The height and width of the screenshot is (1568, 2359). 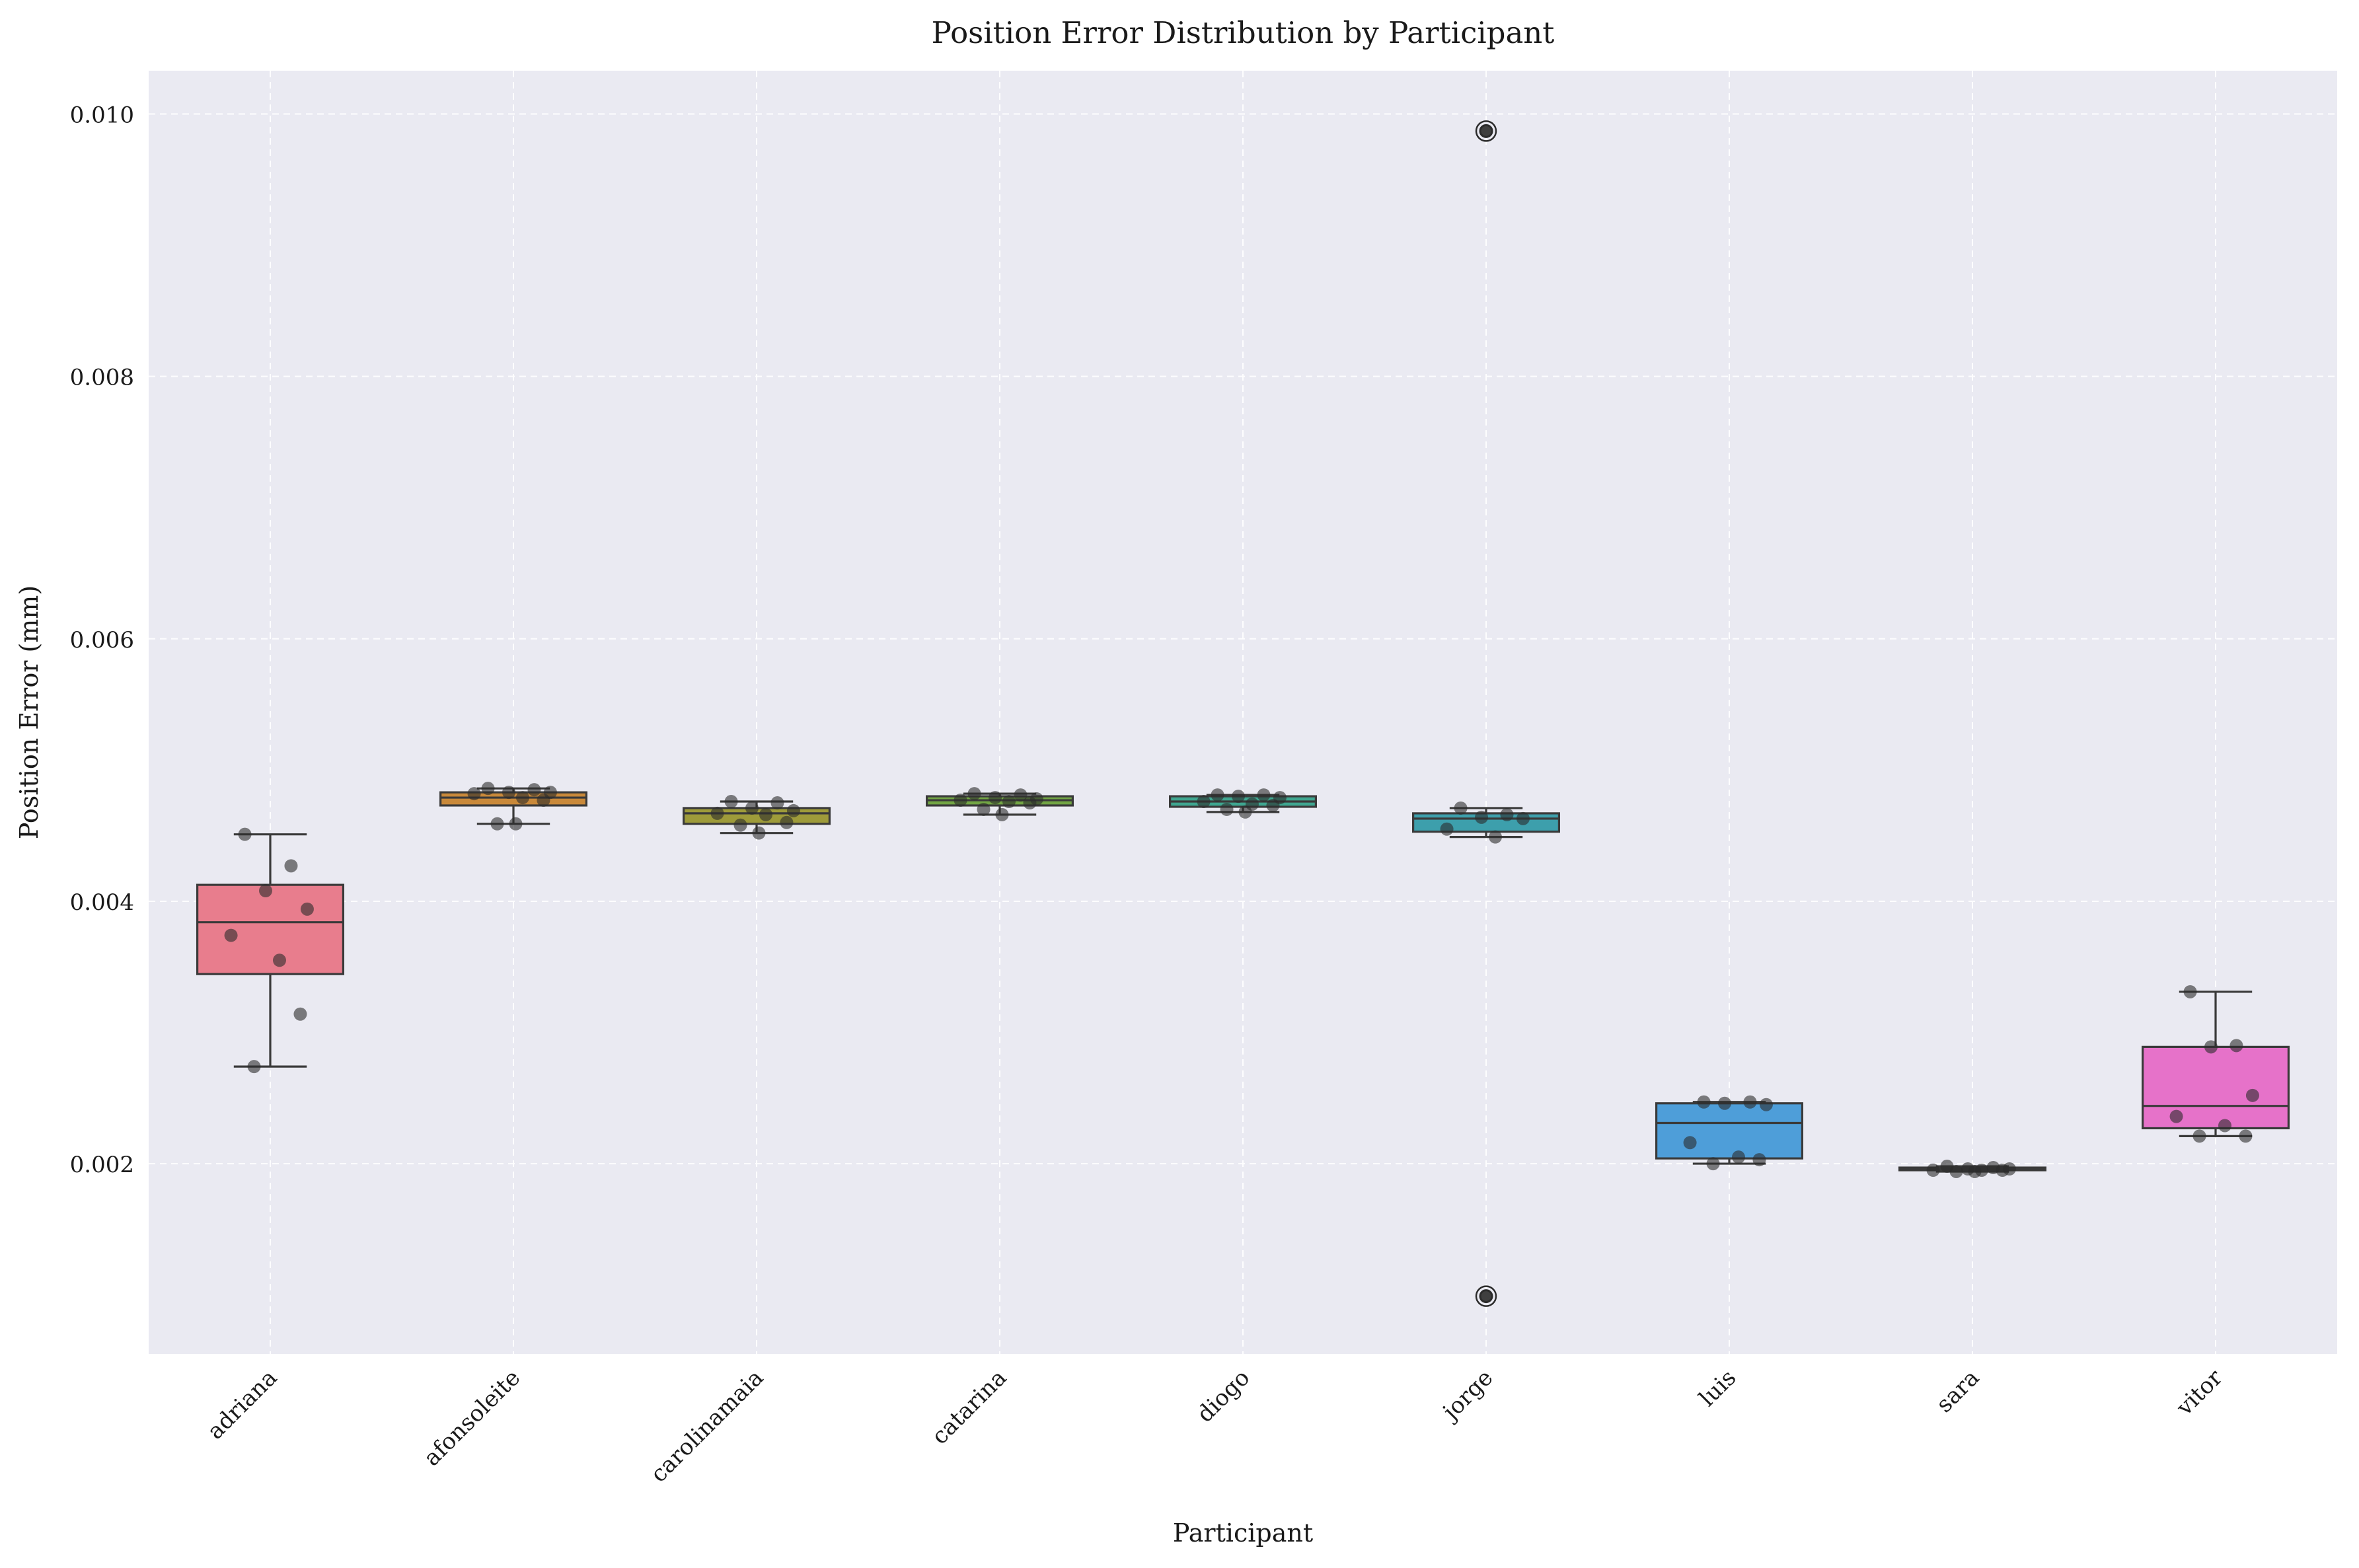 I want to click on y-tick-label: 0.010, so click(x=102, y=115).